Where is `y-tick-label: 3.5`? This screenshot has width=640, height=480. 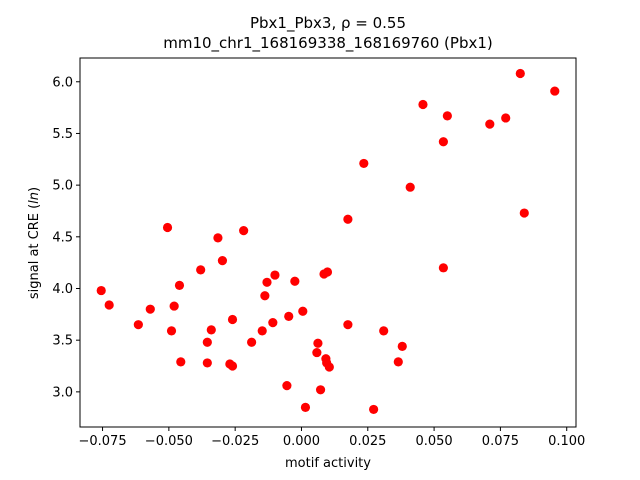 y-tick-label: 3.5 is located at coordinates (62, 341).